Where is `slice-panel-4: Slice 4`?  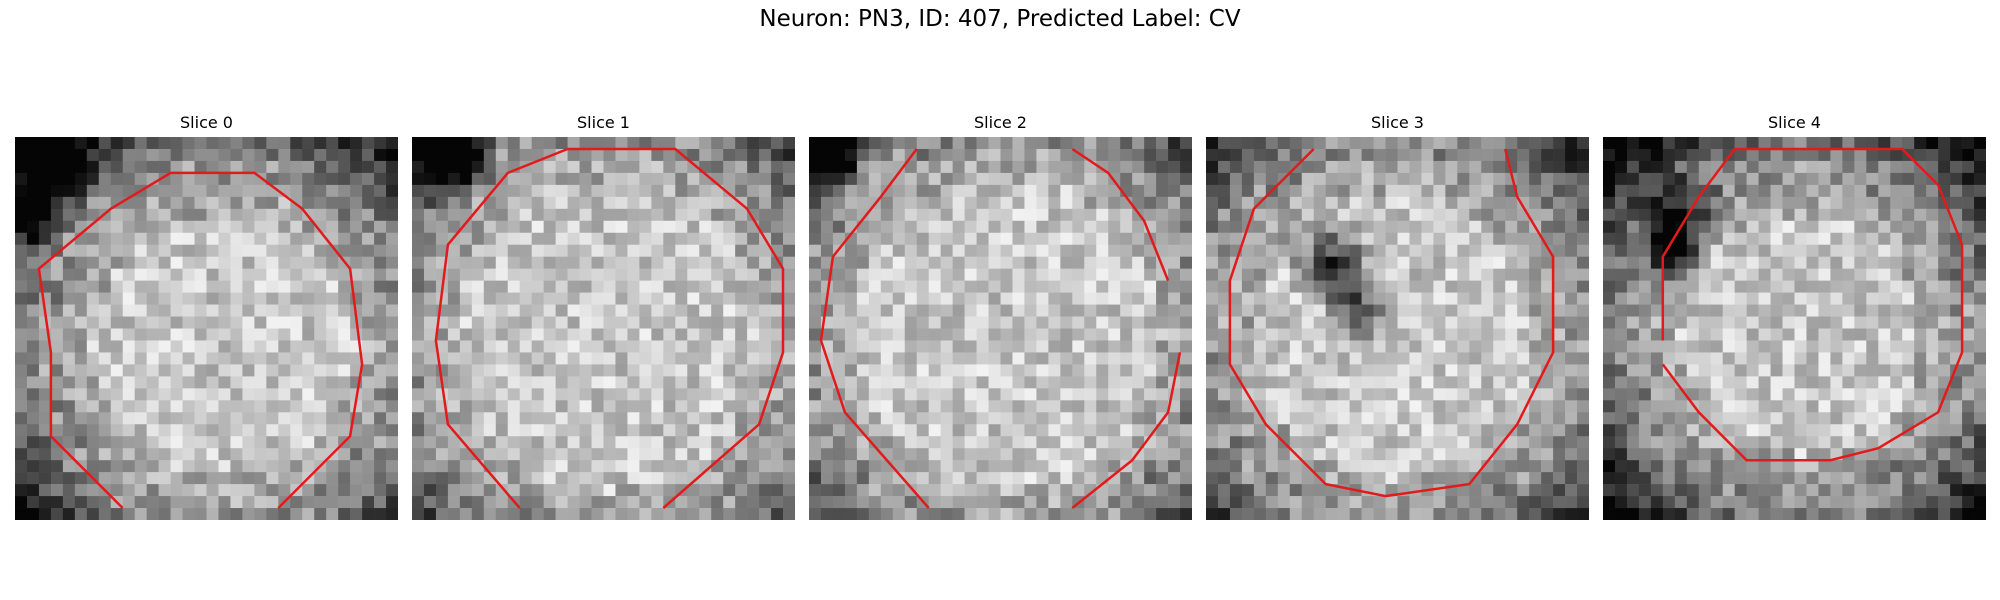 slice-panel-4: Slice 4 is located at coordinates (1794, 316).